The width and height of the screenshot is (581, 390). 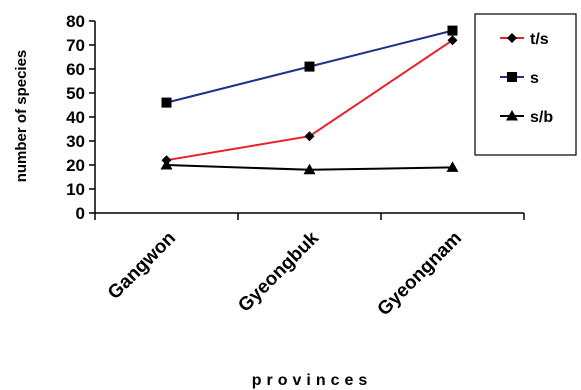 What do you see at coordinates (75, 117) in the screenshot?
I see `y-tick-label: 40` at bounding box center [75, 117].